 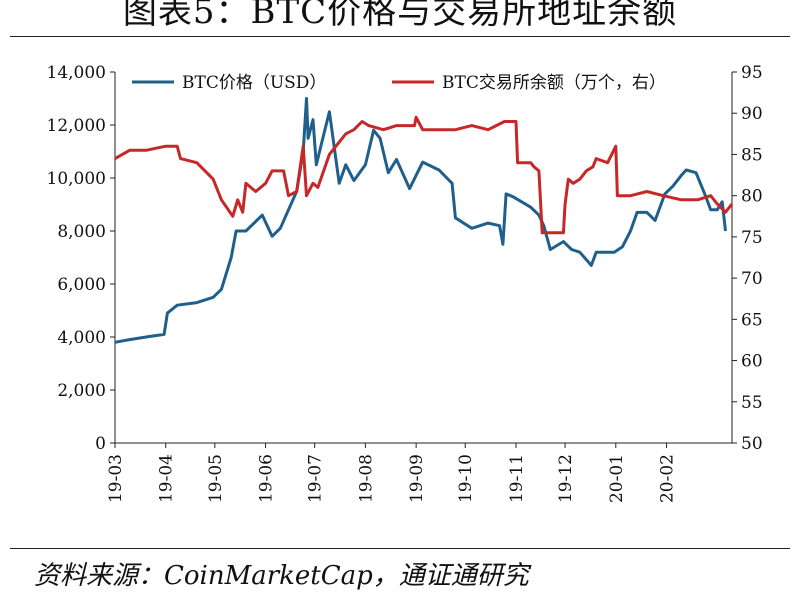 What do you see at coordinates (517, 478) in the screenshot?
I see `x-tick-label: 19-11` at bounding box center [517, 478].